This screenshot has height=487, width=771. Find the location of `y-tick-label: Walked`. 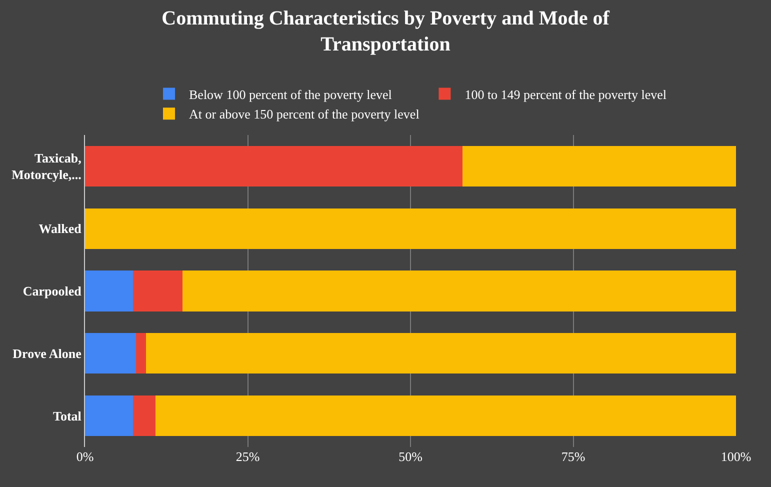

y-tick-label: Walked is located at coordinates (60, 228).